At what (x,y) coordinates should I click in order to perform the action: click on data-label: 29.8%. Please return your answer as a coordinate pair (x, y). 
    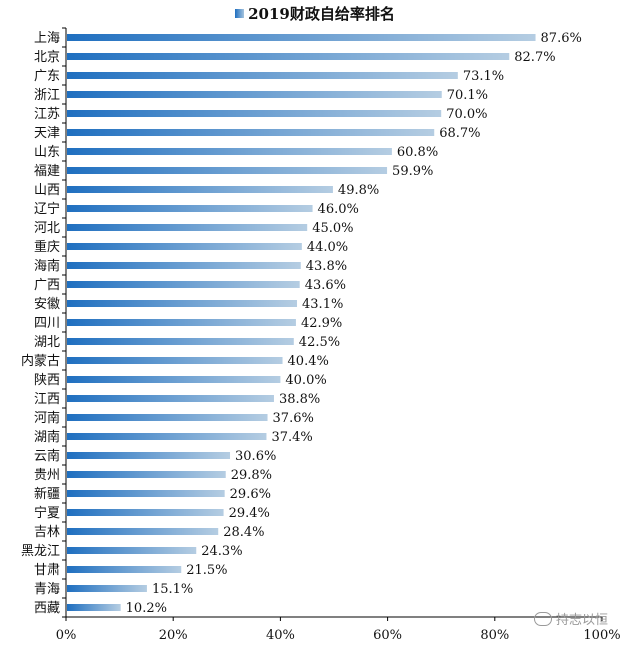
    Looking at the image, I should click on (251, 475).